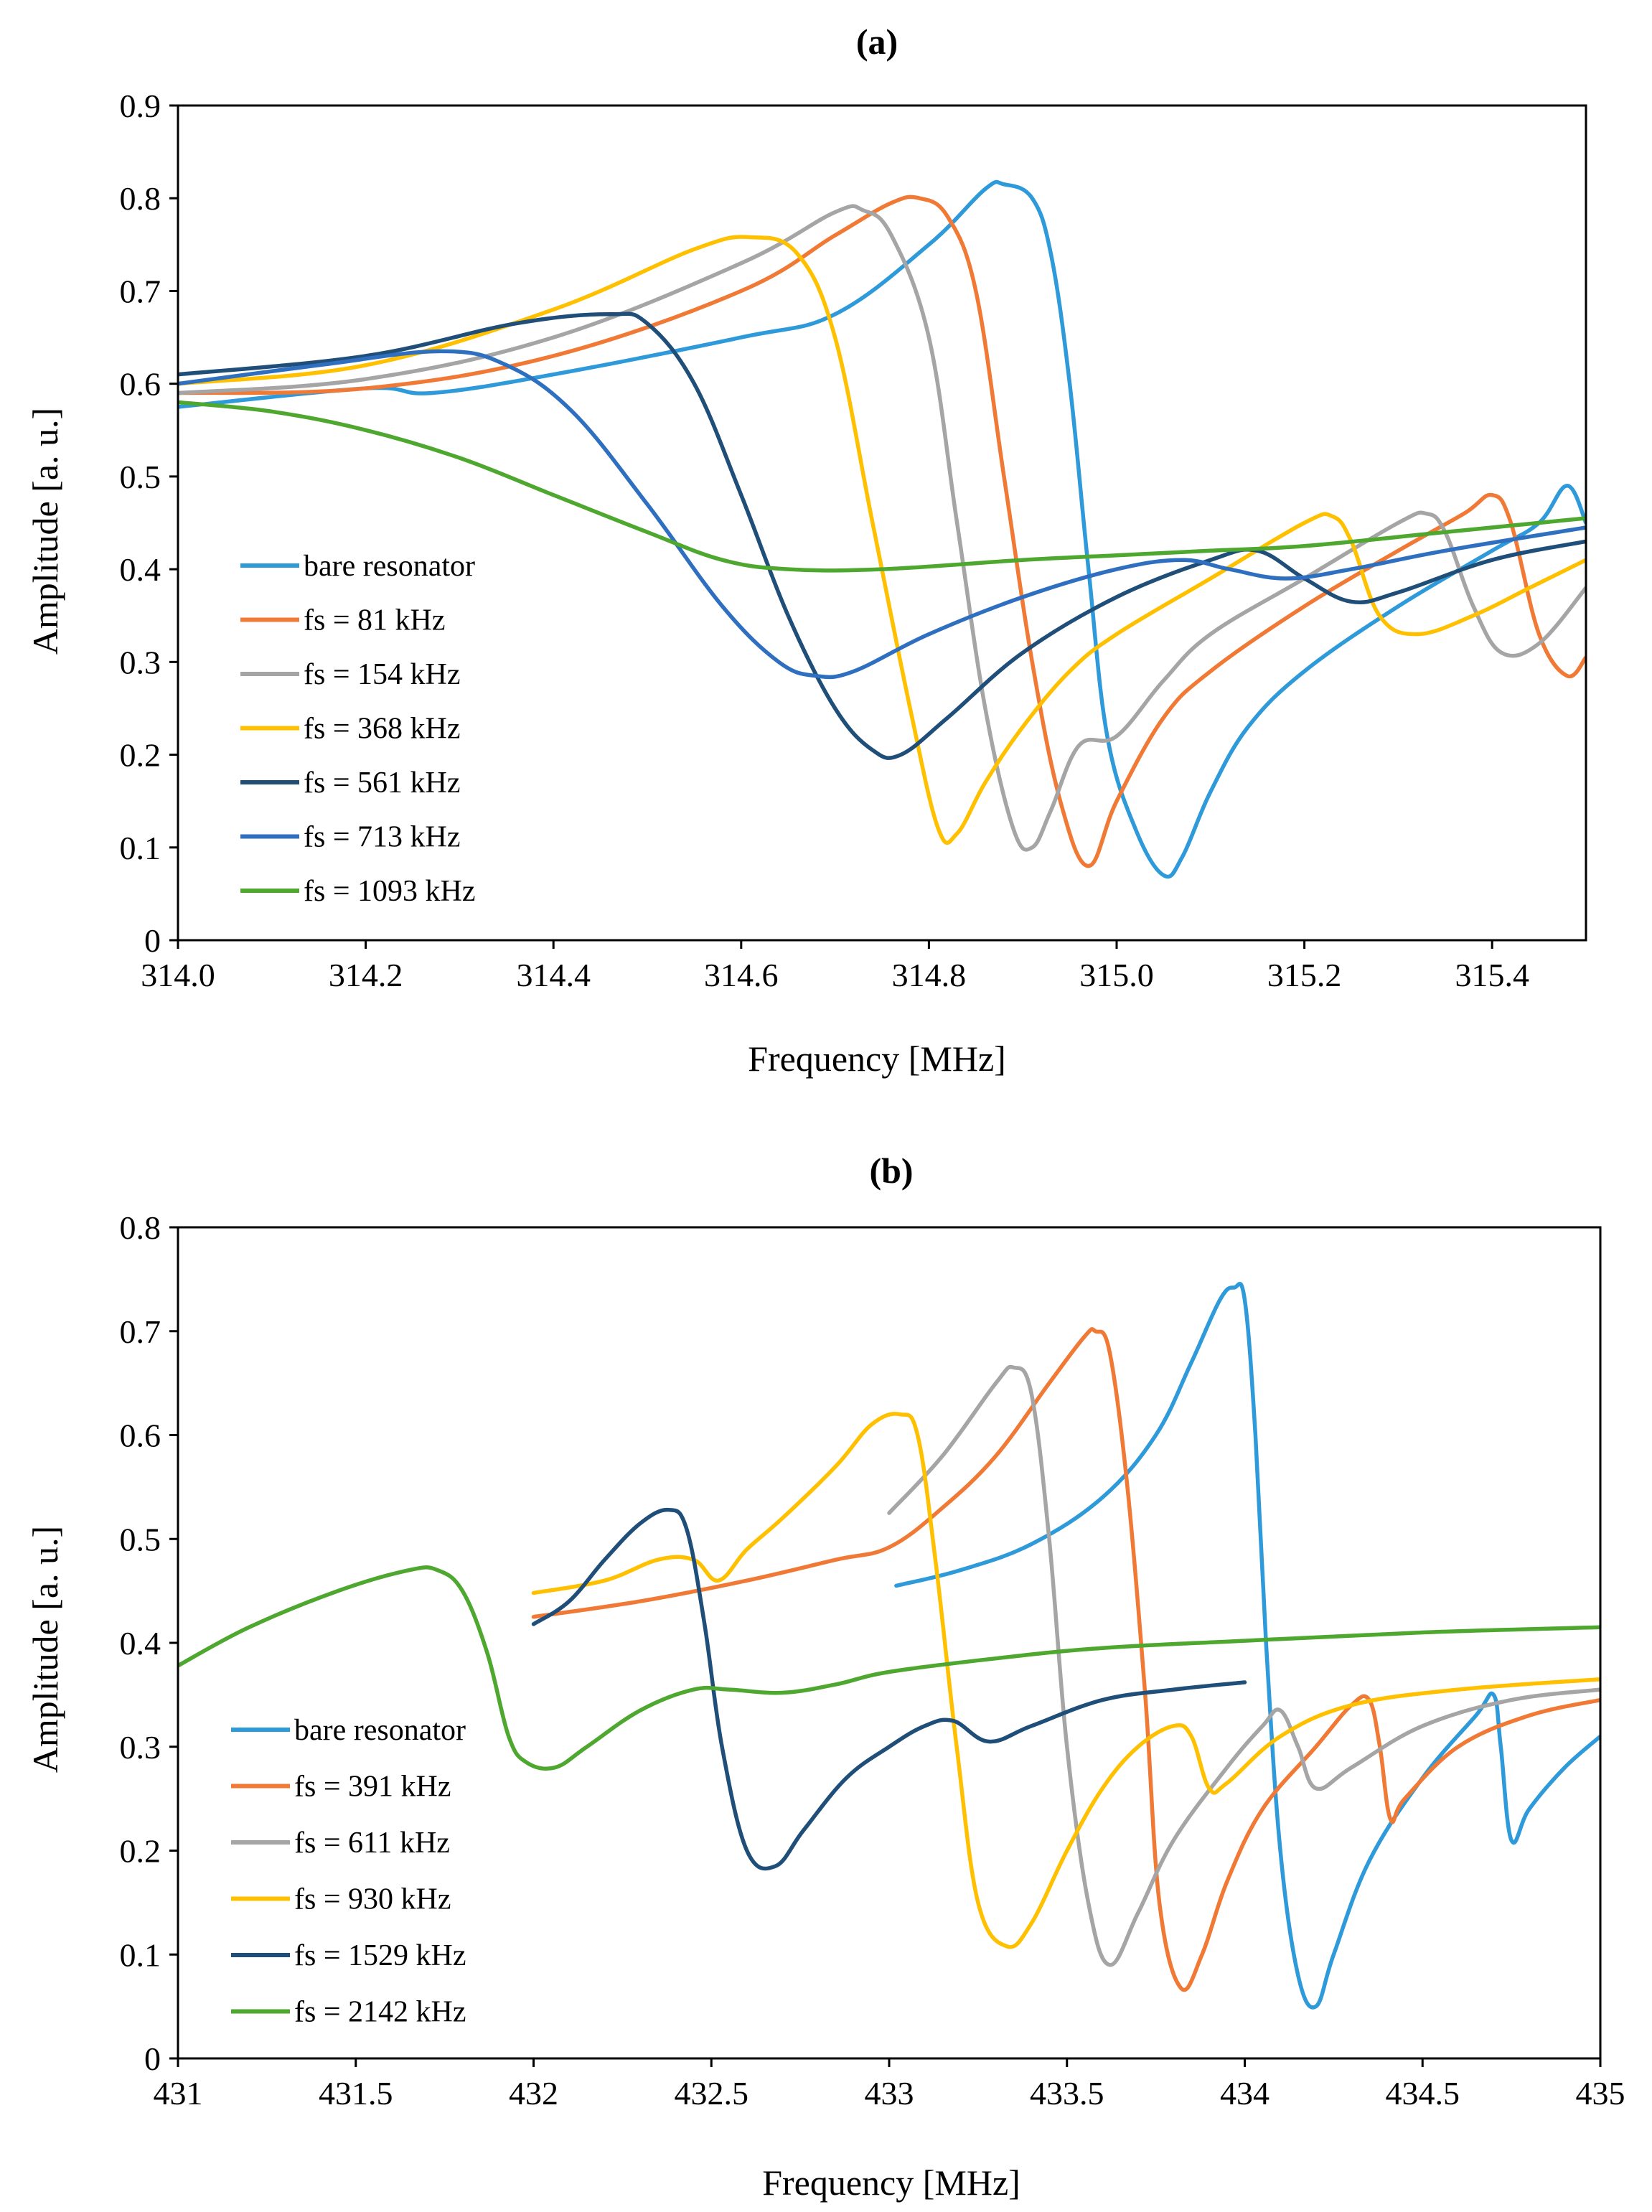 The height and width of the screenshot is (2212, 1652). Describe the element at coordinates (366, 975) in the screenshot. I see `x-tick-label: 314.2` at that location.